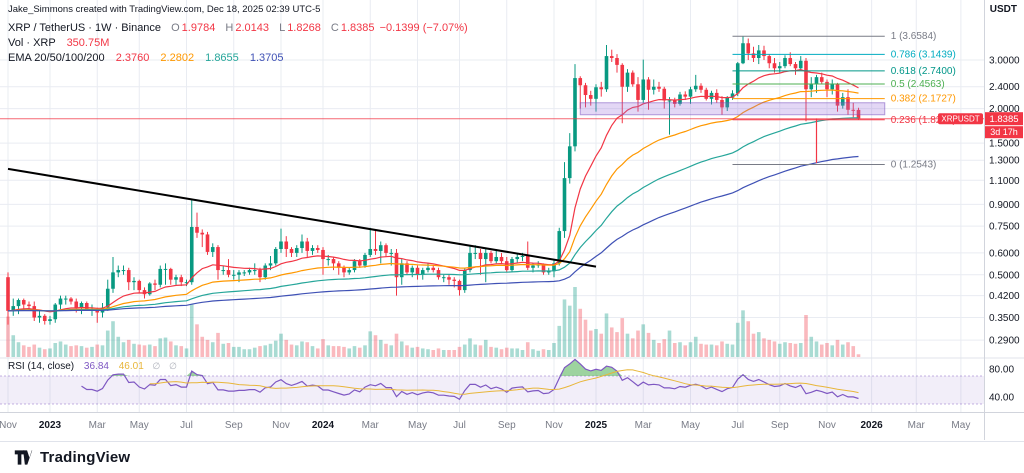  I want to click on rsi-line, so click(470, 379).